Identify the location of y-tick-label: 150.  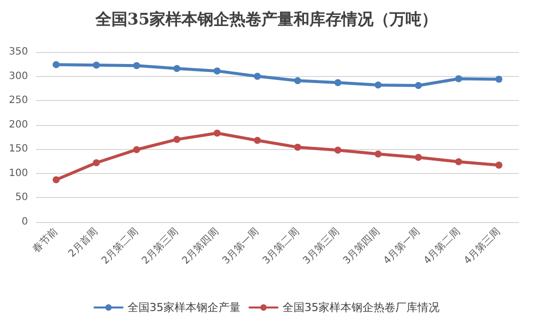
(18, 149).